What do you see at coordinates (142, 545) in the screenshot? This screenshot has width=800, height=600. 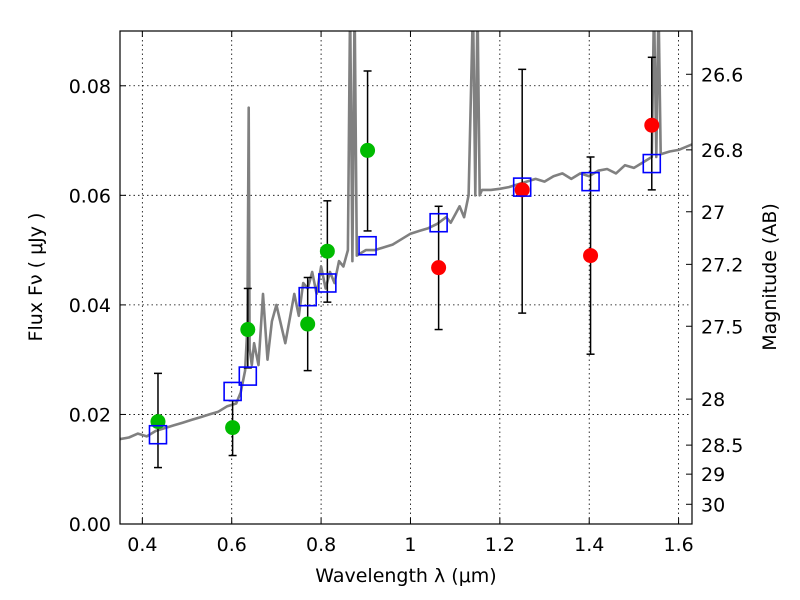 I see `x-tick-label: 0.4` at bounding box center [142, 545].